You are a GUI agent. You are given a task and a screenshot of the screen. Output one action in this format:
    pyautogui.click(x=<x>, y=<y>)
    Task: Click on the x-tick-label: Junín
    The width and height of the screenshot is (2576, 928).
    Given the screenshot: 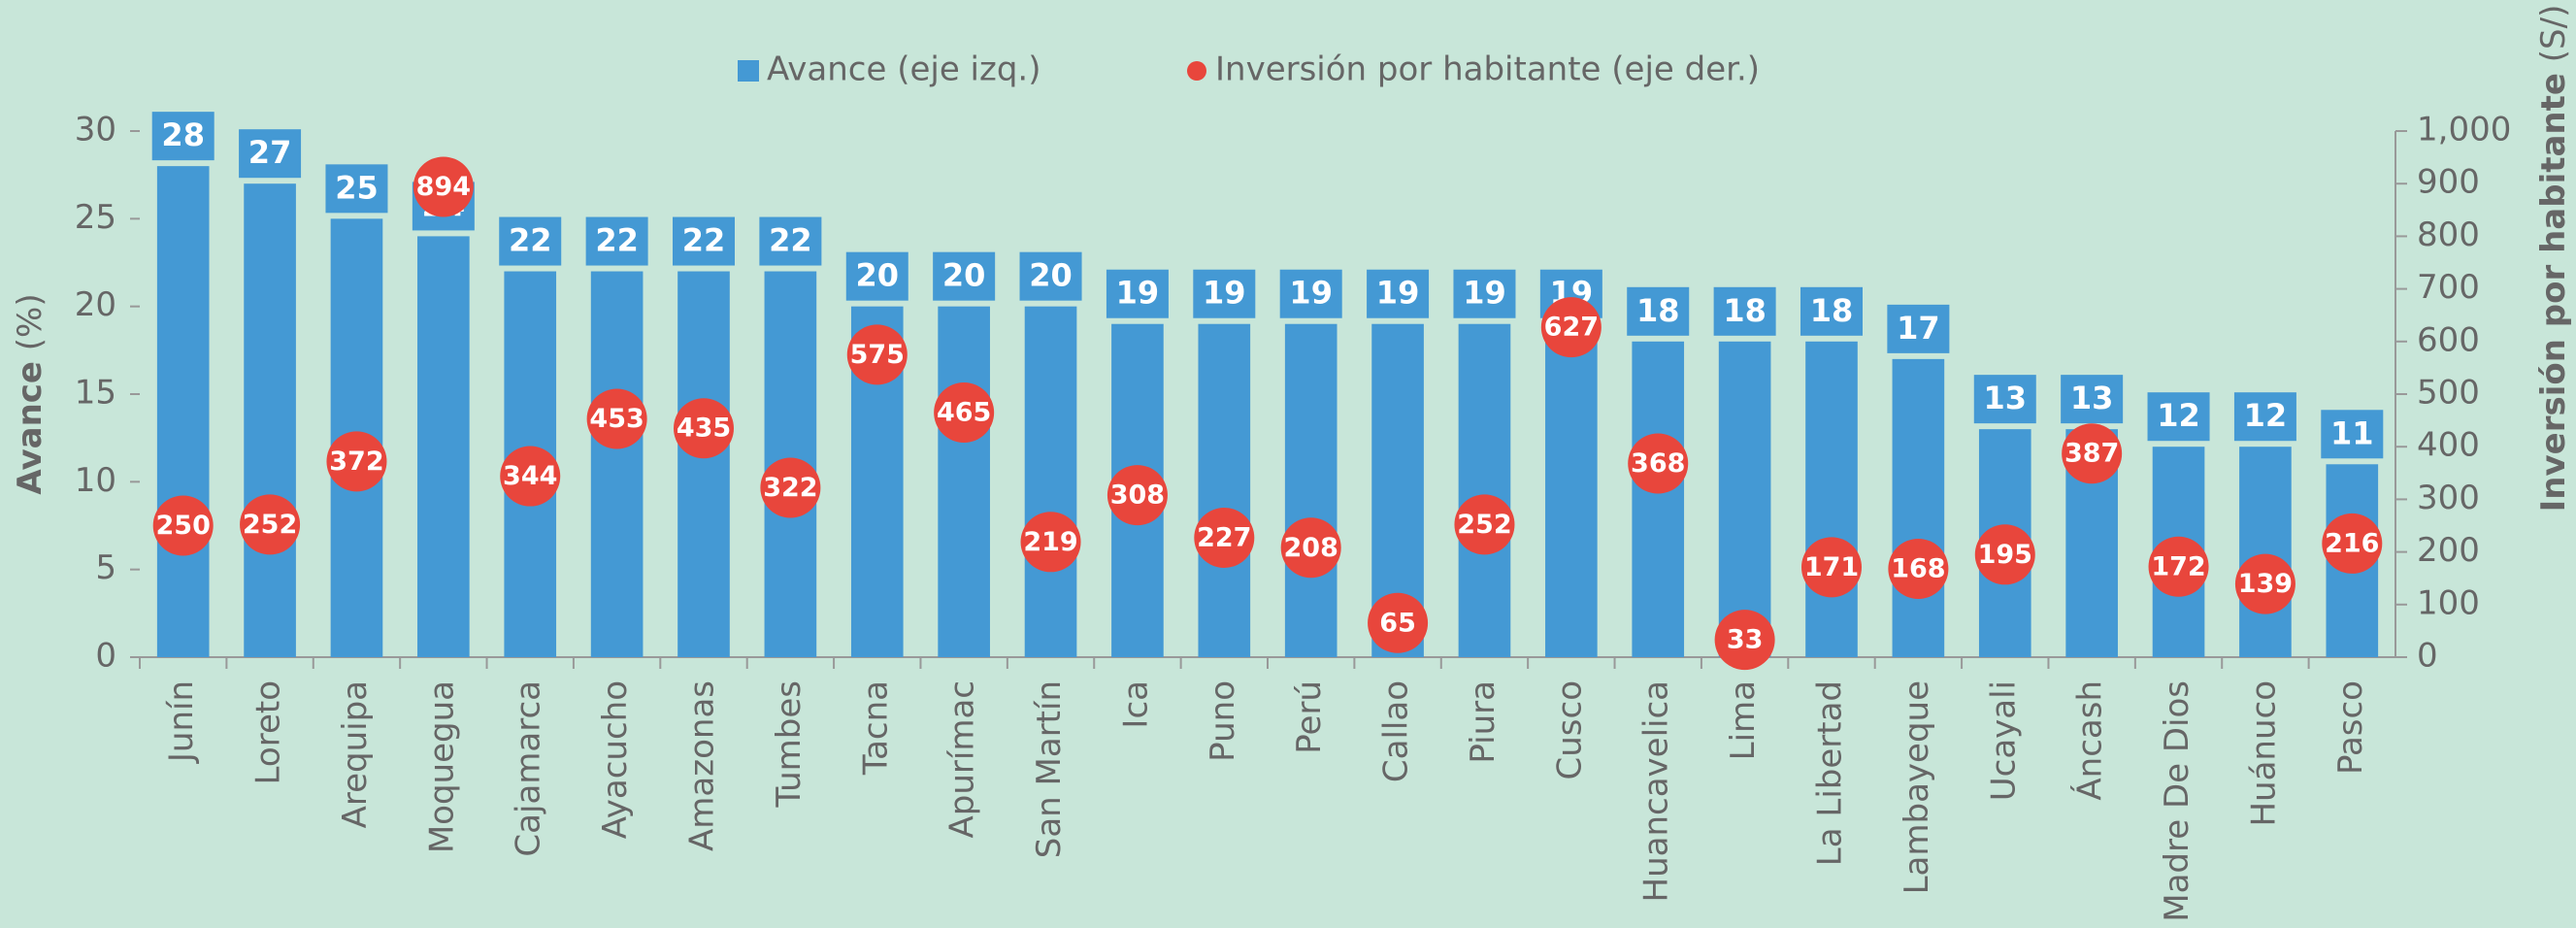 What is the action you would take?
    pyautogui.click(x=181, y=722)
    